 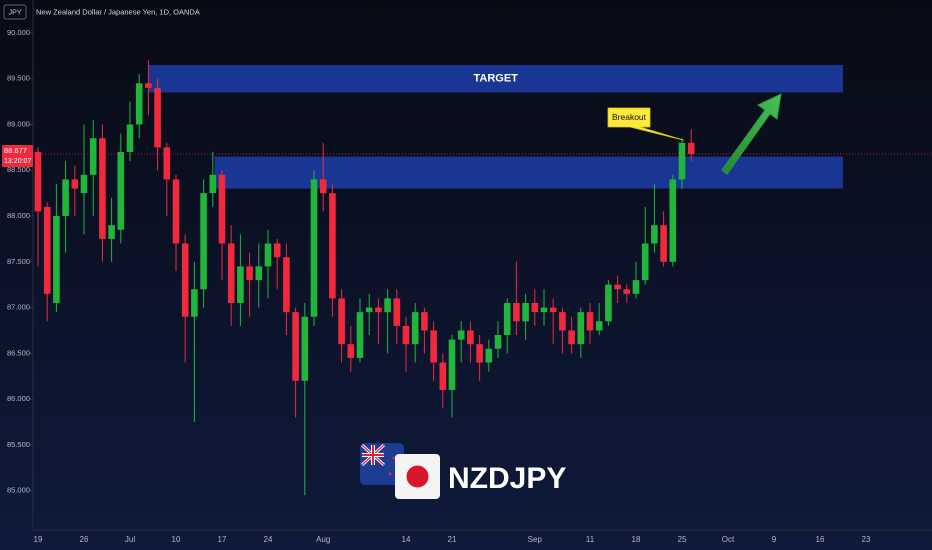 I want to click on x-tick-label: 18, so click(x=636, y=539).